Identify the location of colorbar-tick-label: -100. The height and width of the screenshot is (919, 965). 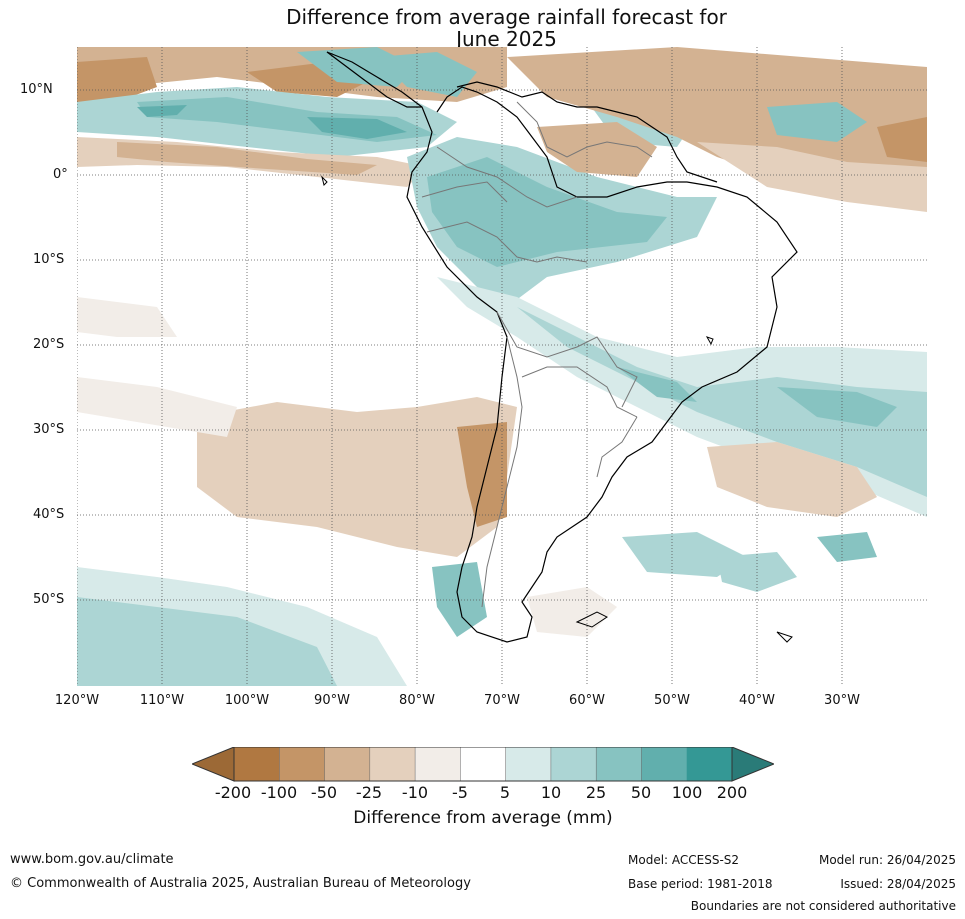
(279, 792).